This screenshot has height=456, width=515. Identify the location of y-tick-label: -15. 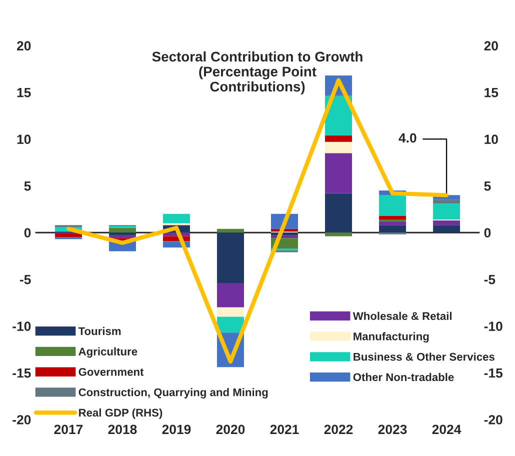
(21, 373).